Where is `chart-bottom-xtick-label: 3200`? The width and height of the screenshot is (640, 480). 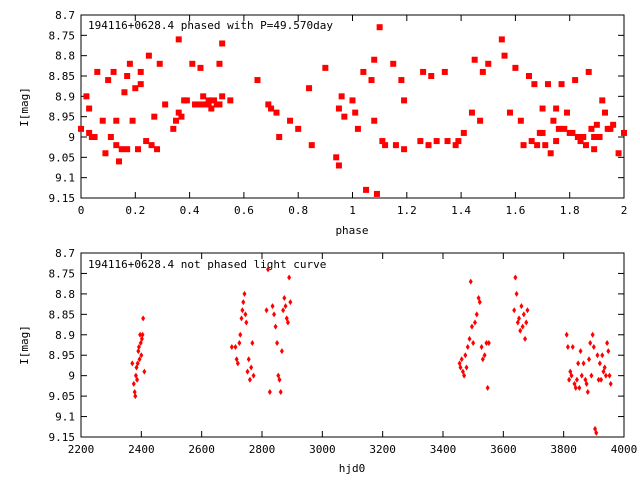
chart-bottom-xtick-label: 3200 is located at coordinates (382, 449).